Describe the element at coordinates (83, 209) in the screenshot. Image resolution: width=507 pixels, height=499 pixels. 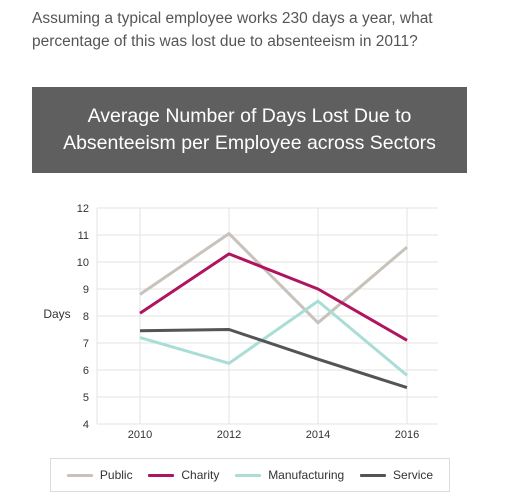
I see `y-tick-label: 12` at that location.